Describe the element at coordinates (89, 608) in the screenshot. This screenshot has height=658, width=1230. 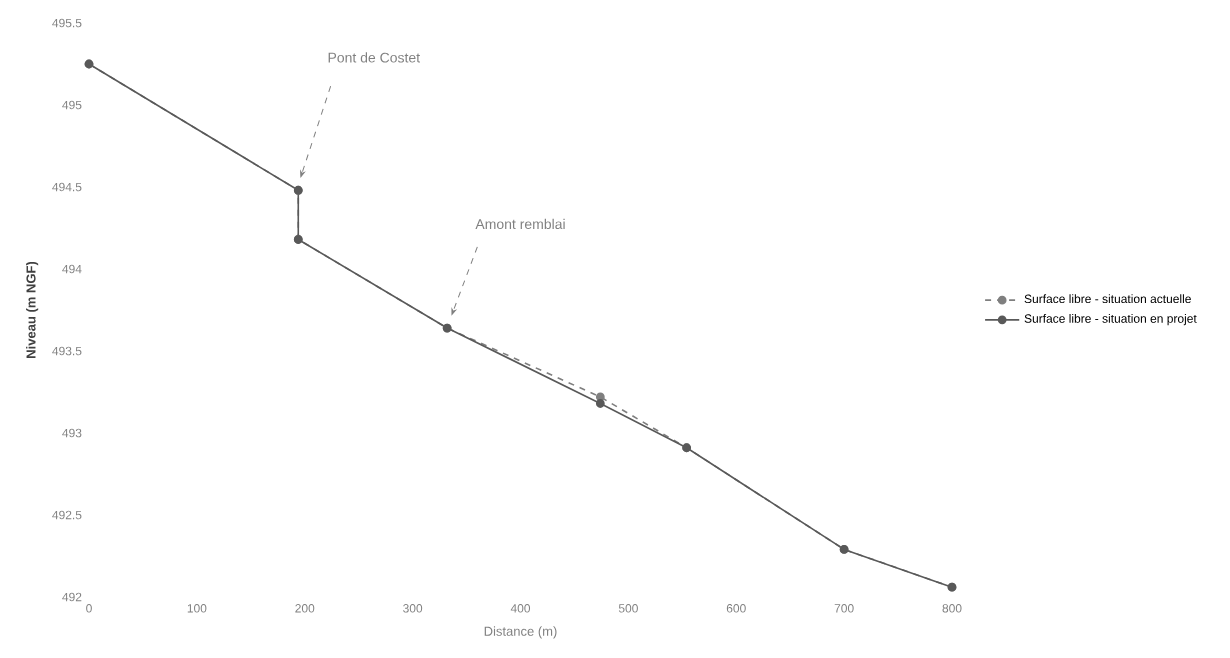
I see `x-tick-label: 0` at that location.